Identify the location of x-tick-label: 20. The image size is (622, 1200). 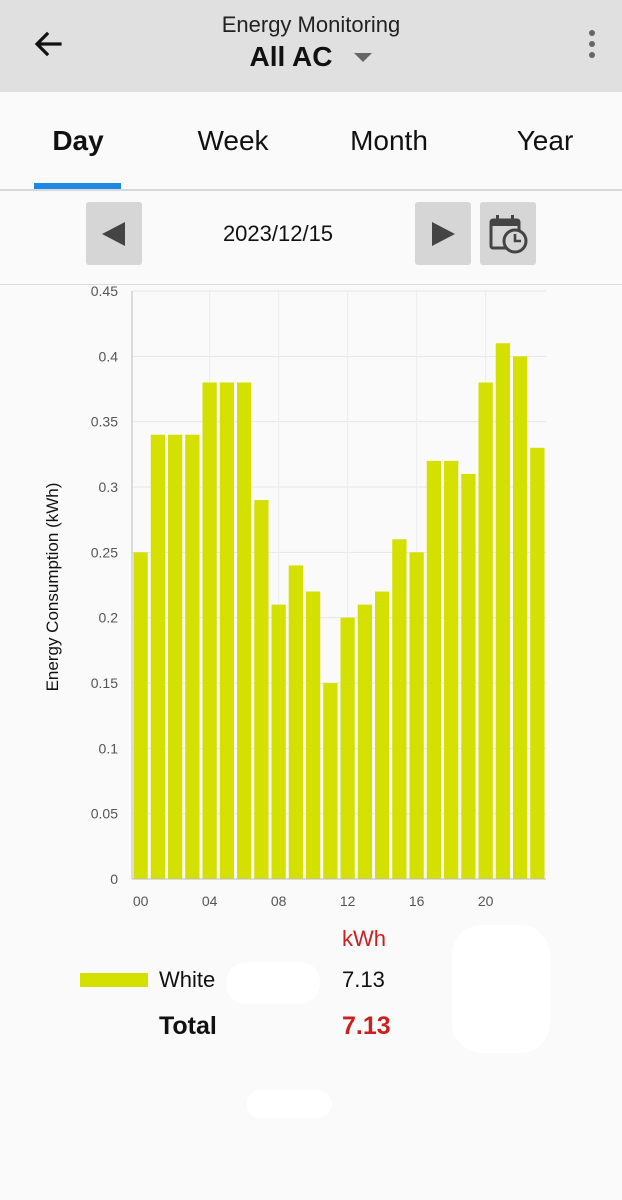
(486, 901).